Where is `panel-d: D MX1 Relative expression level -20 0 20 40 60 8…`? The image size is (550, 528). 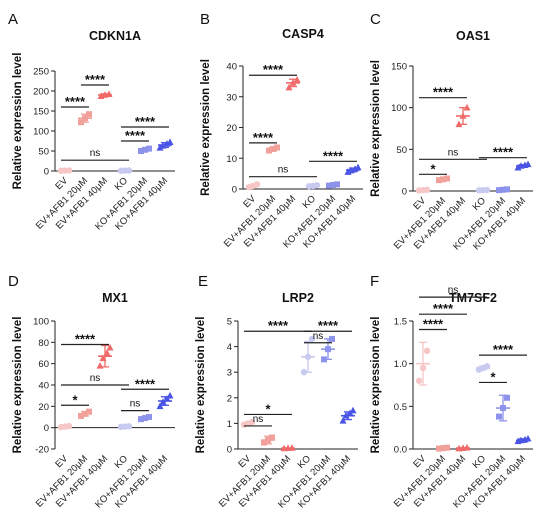 panel-d: D MX1 Relative expression level -20 0 20 40 60 8… is located at coordinates (91, 391).